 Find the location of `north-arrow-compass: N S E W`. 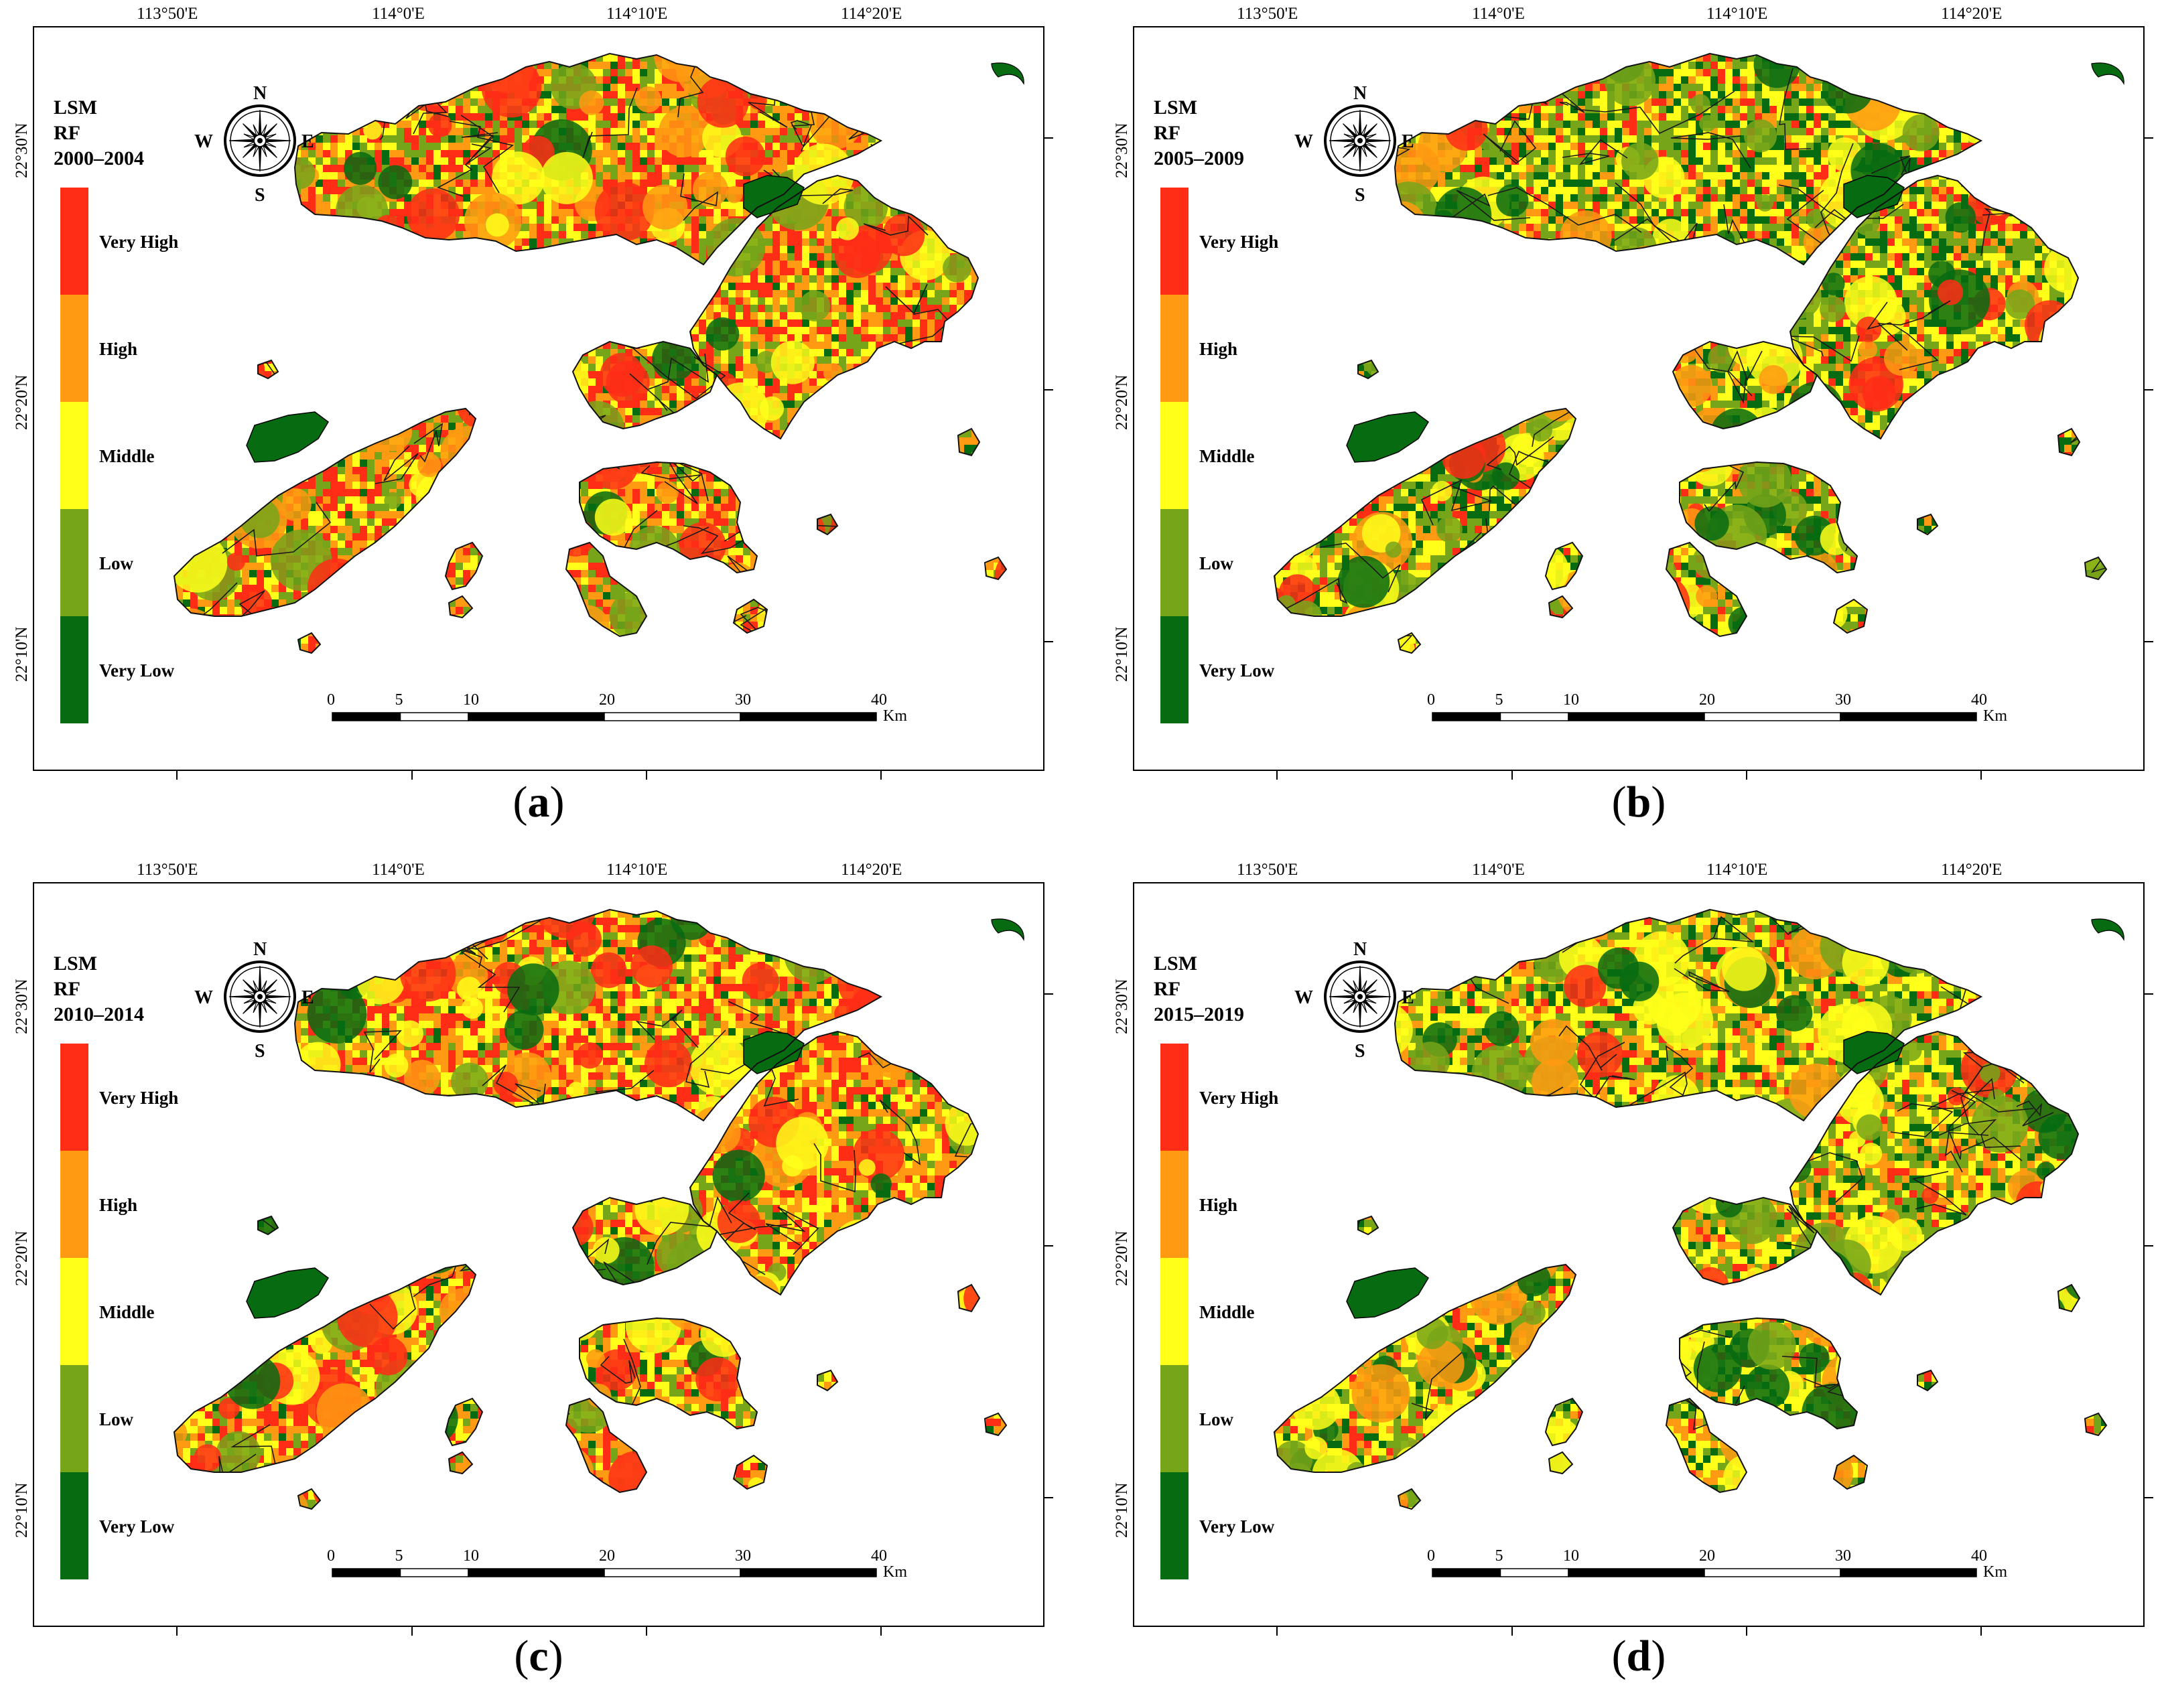

north-arrow-compass: N S E W is located at coordinates (1354, 144).